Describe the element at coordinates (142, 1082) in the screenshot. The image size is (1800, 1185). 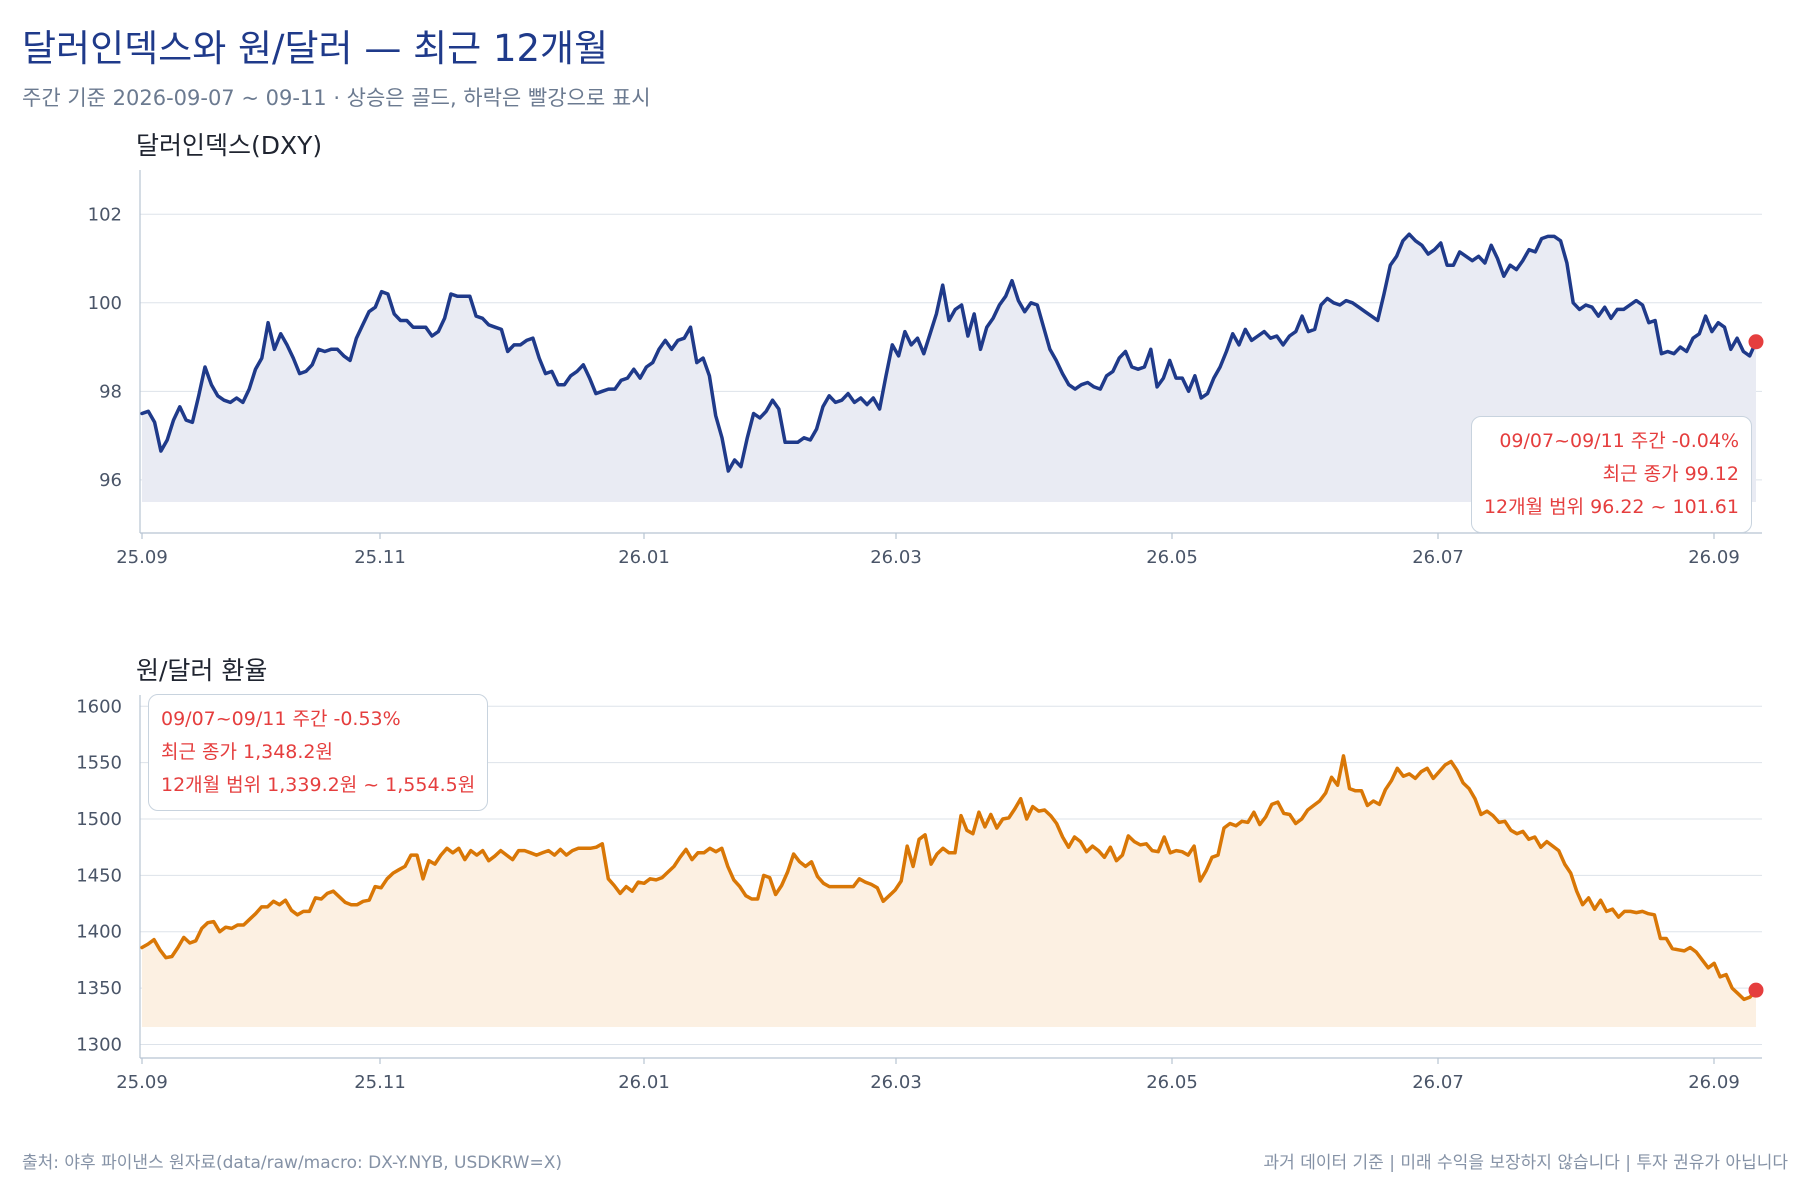
I see `krw-x-tick-label: 25.09` at that location.